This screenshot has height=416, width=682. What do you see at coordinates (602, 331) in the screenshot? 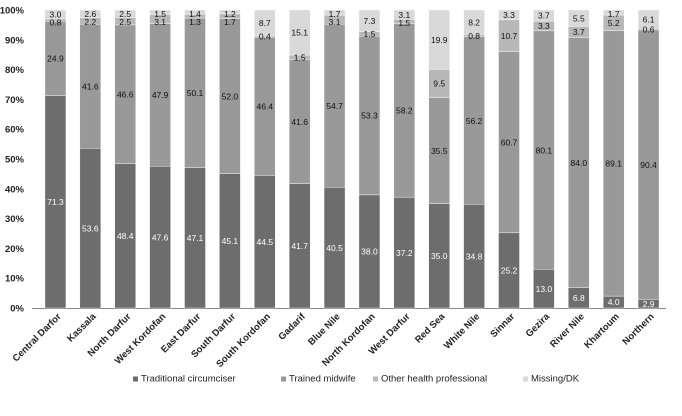
I see `x-tick-label: Khartoum` at bounding box center [602, 331].